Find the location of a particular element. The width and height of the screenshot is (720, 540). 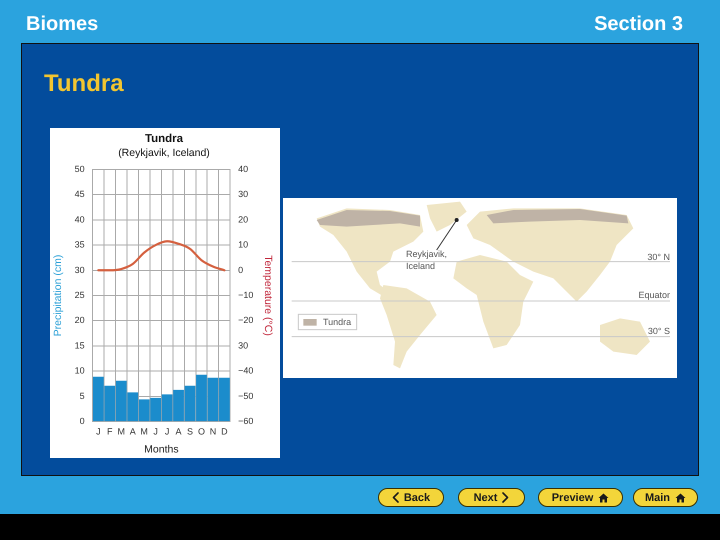

y-tick-label: 20 is located at coordinates (79, 320).